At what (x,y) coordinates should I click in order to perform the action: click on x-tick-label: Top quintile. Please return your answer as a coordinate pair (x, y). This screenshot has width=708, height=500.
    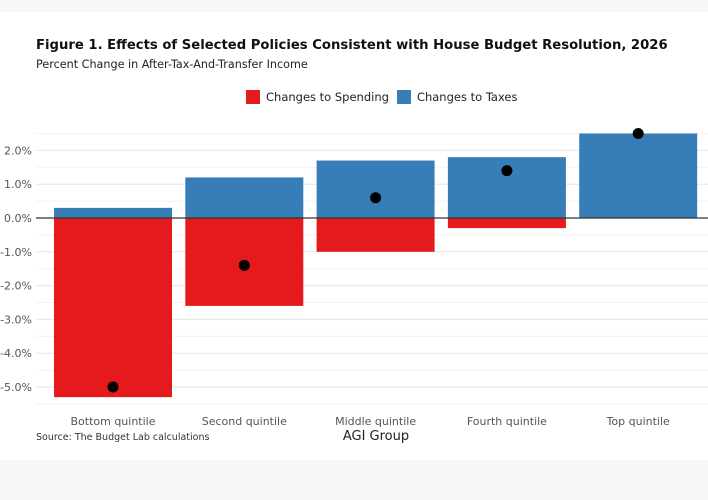
    Looking at the image, I should click on (638, 421).